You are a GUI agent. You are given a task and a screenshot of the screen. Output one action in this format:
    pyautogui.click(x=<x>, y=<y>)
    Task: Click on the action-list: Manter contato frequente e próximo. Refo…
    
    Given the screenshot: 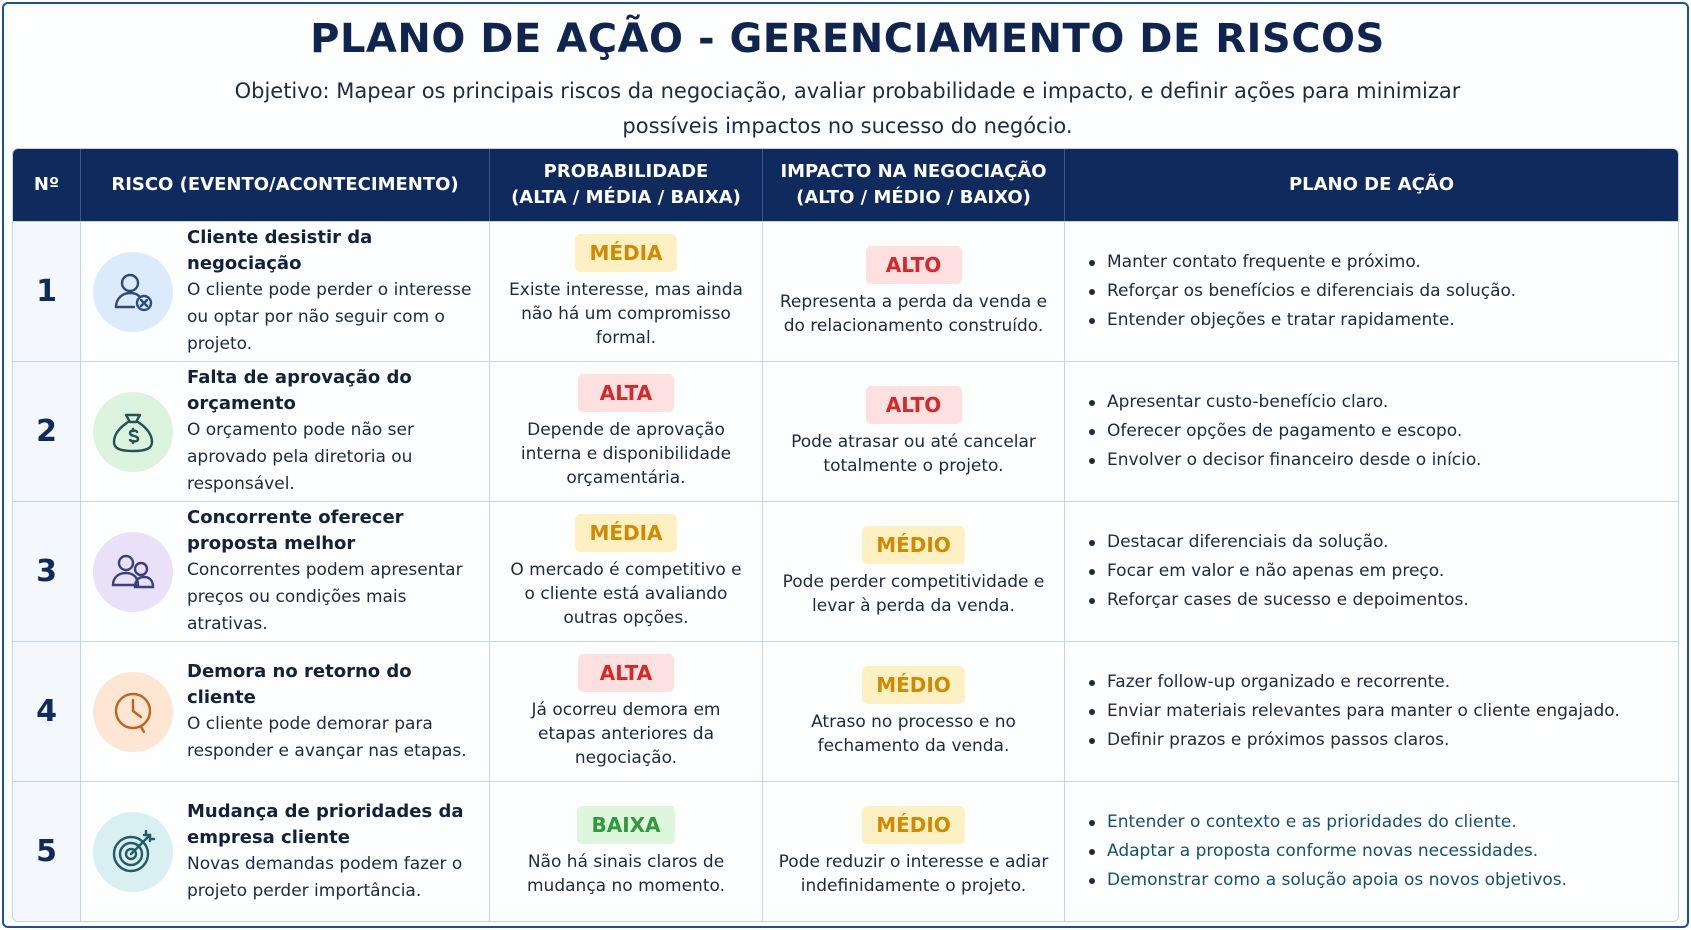 What is the action you would take?
    pyautogui.click(x=1374, y=291)
    